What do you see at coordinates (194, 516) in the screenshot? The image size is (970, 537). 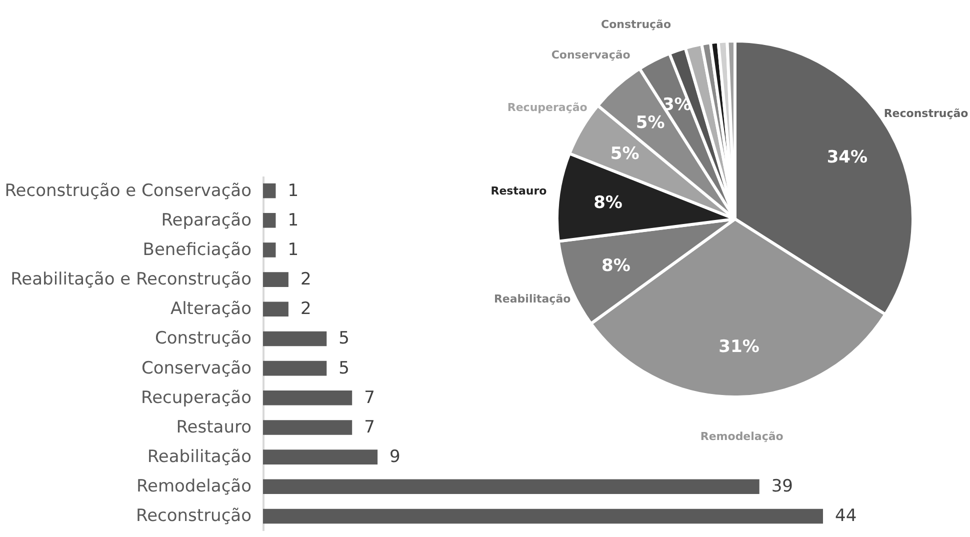 I see `y-tick-label: Reconstrução` at bounding box center [194, 516].